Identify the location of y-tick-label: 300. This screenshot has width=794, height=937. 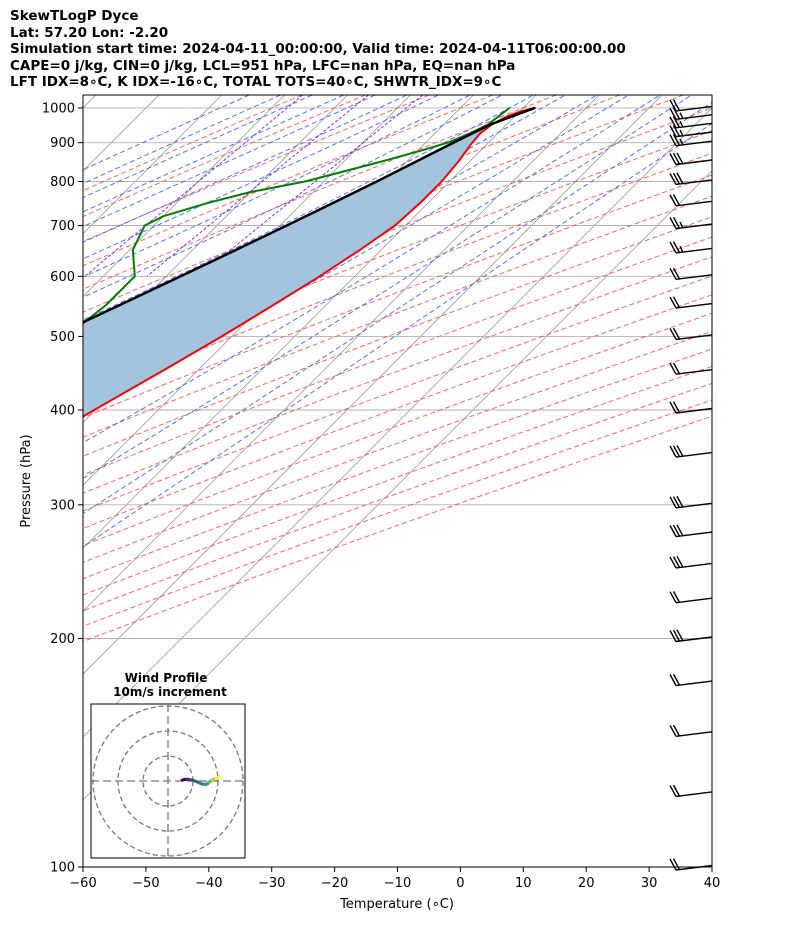
(62, 505).